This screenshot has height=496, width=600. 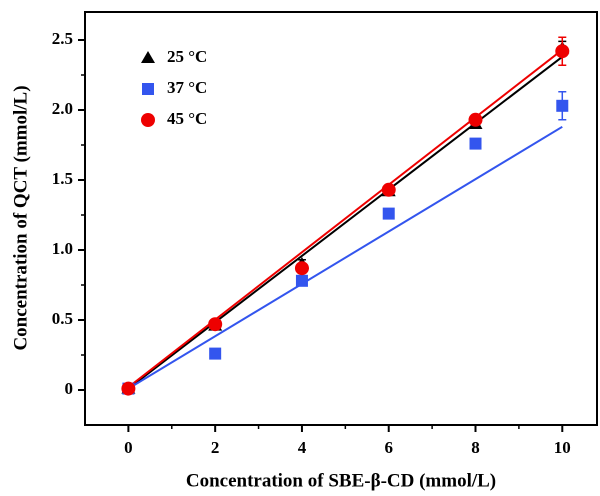 I want to click on y-tick-label: 0.5, so click(x=62, y=318).